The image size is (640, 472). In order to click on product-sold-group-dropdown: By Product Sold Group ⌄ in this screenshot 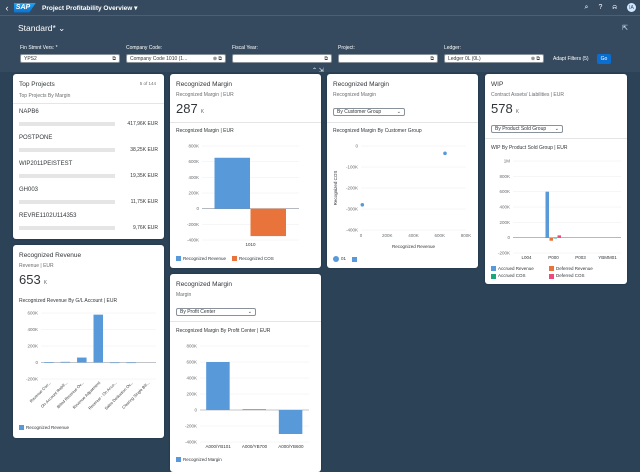, I will do `click(527, 129)`.